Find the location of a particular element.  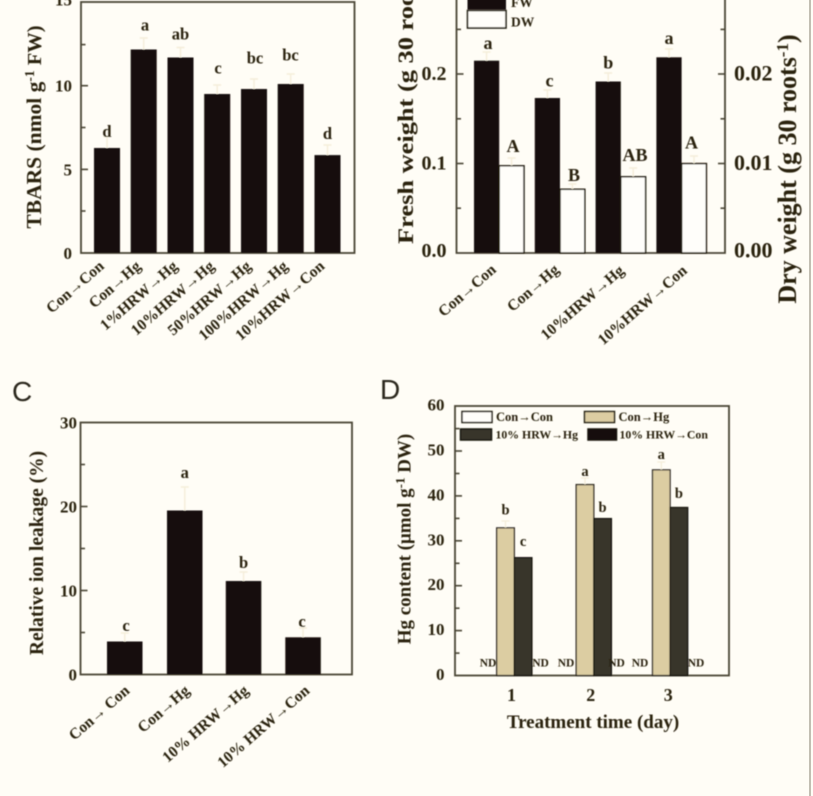

svg-text: Relative ion leakage (%) is located at coordinates (37, 553).